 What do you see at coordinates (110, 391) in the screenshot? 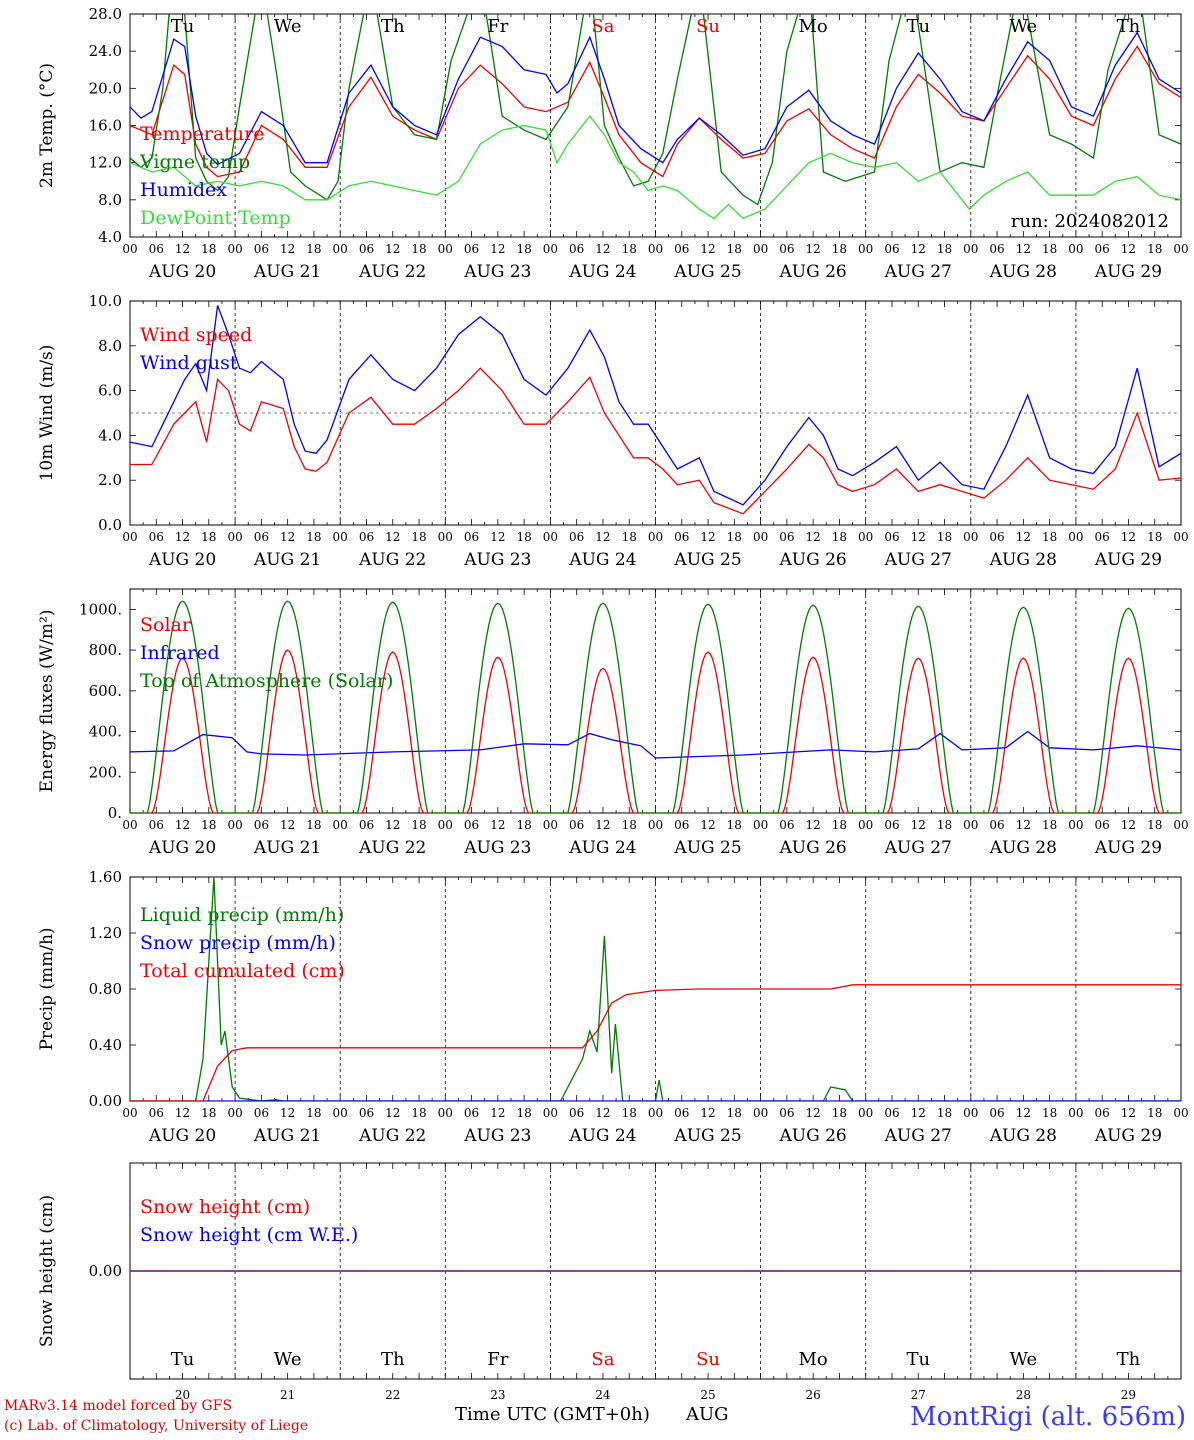
I see `y-tick-label: 6.0` at bounding box center [110, 391].